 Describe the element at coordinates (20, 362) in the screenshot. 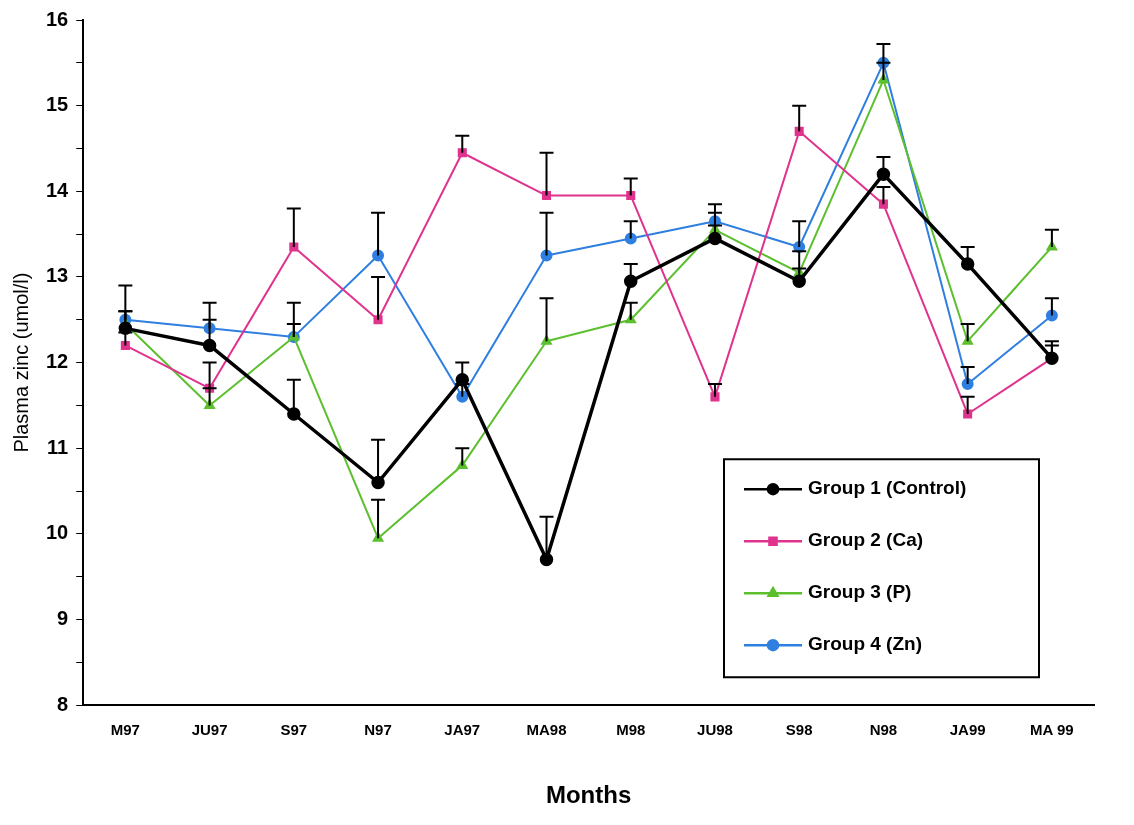

I see `y-axis-title: Plasma zinc (umol/l)` at that location.